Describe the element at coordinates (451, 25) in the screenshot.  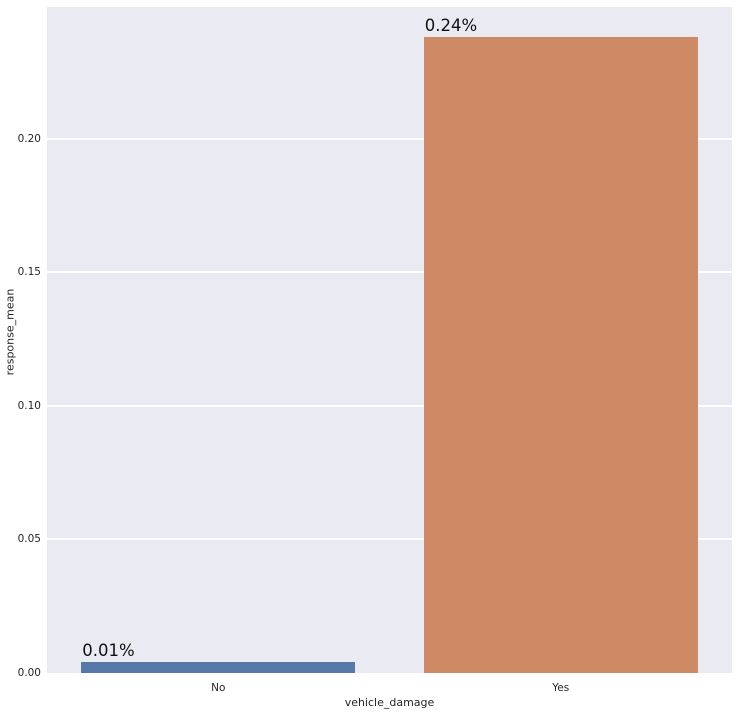
I see `bar-value-label-yes: 0.24%` at that location.